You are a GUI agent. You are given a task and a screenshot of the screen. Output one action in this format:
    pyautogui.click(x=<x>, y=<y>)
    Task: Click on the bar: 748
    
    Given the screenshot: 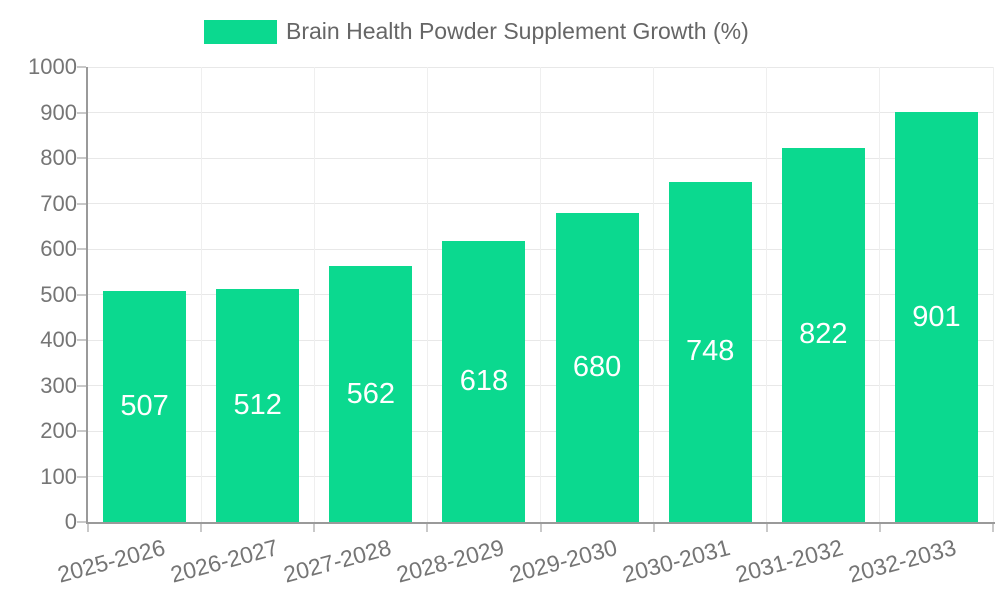 What is the action you would take?
    pyautogui.click(x=710, y=351)
    